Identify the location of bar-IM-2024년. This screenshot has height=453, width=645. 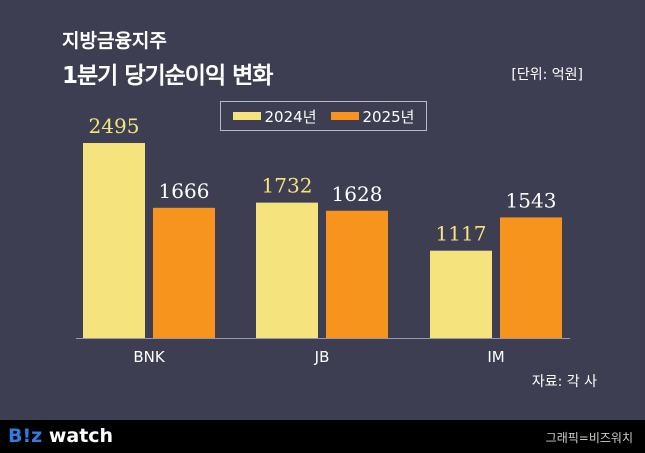
(461, 294).